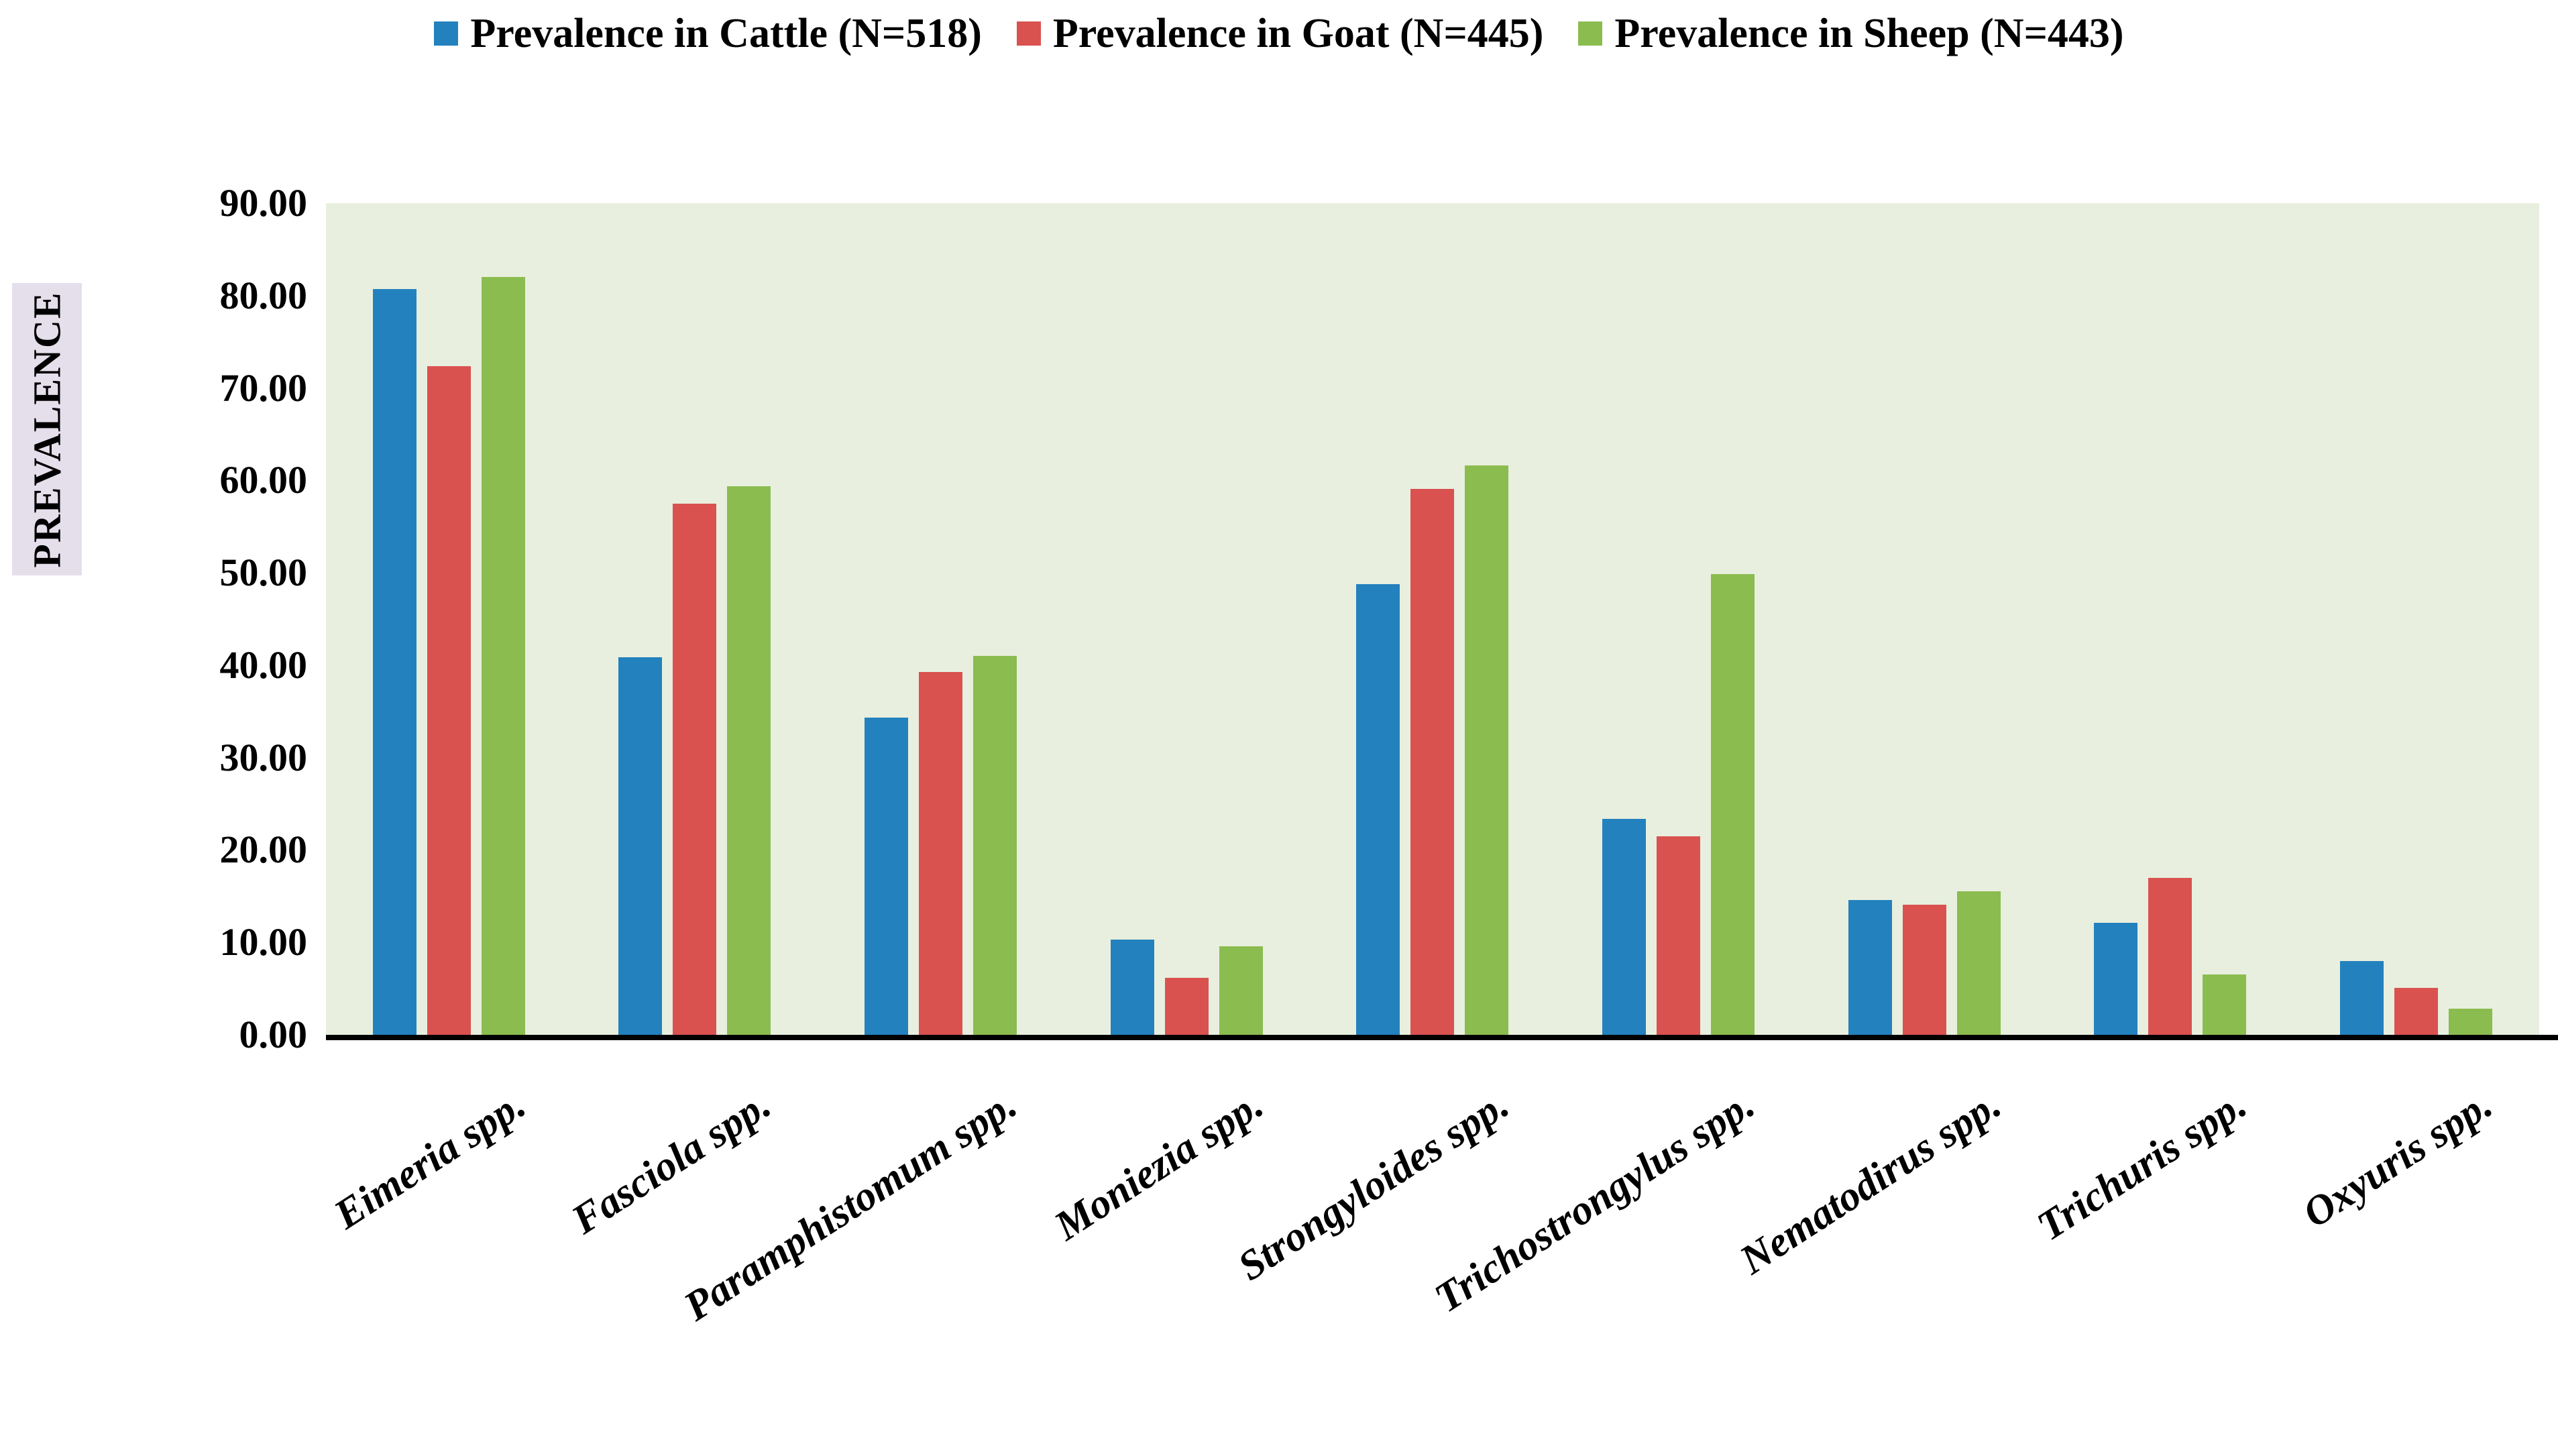 The height and width of the screenshot is (1456, 2558). Describe the element at coordinates (1869, 33) in the screenshot. I see `legend-label-sheep: Prevalence in Sheep (N=443)` at that location.